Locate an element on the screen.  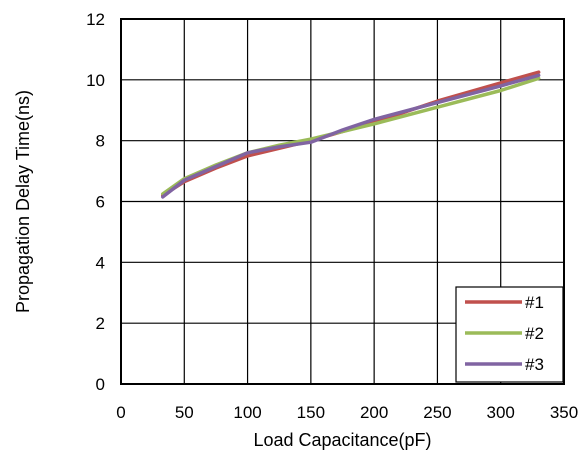
y-axis-title: Propagation Delay Time(ns) is located at coordinates (23, 201).